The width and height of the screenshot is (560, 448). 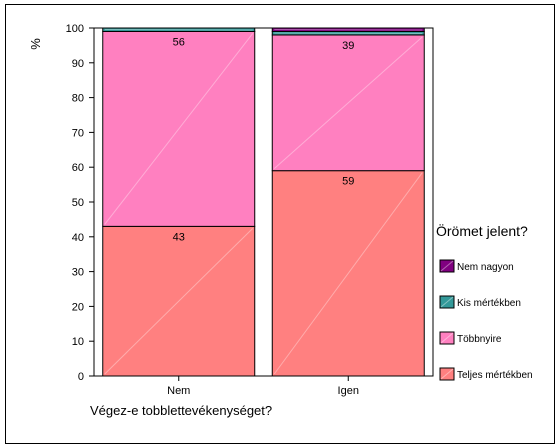 What do you see at coordinates (178, 391) in the screenshot?
I see `x-tick-label: Nem` at bounding box center [178, 391].